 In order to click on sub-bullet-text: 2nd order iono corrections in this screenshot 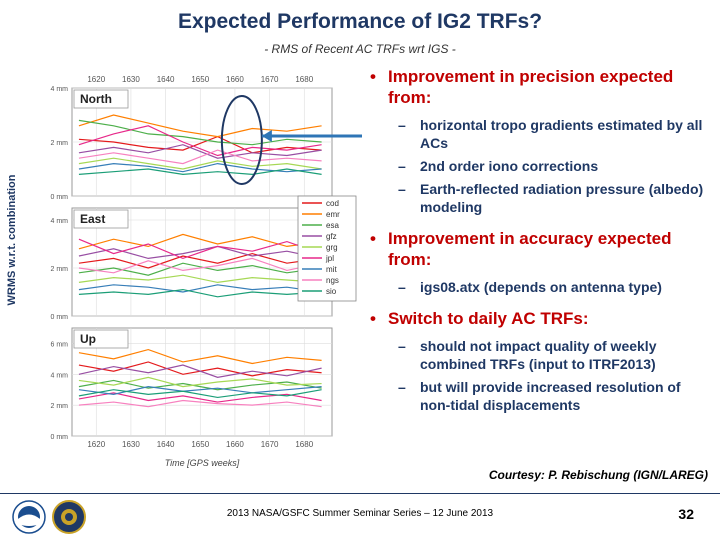, I will do `click(509, 166)`.